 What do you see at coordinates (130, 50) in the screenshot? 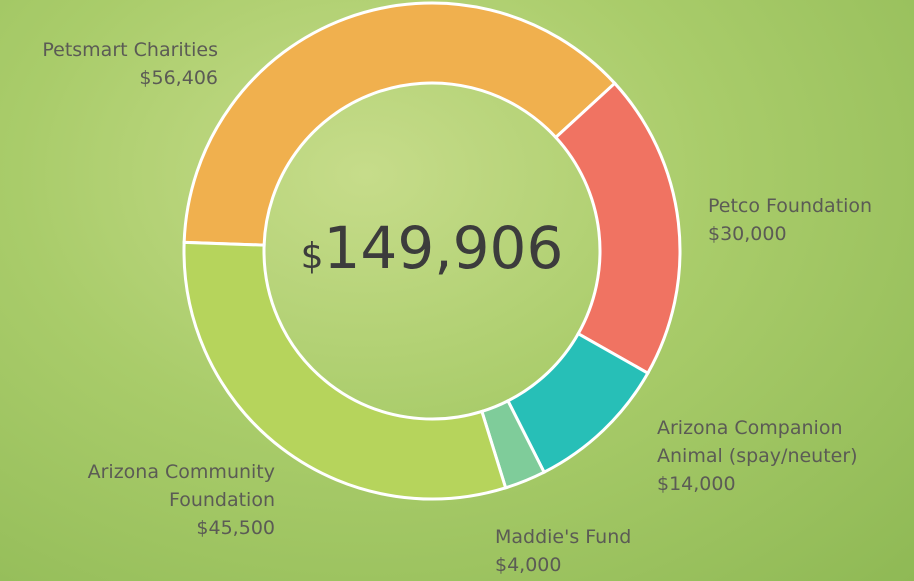
I see `category-label: Petsmart Charities` at bounding box center [130, 50].